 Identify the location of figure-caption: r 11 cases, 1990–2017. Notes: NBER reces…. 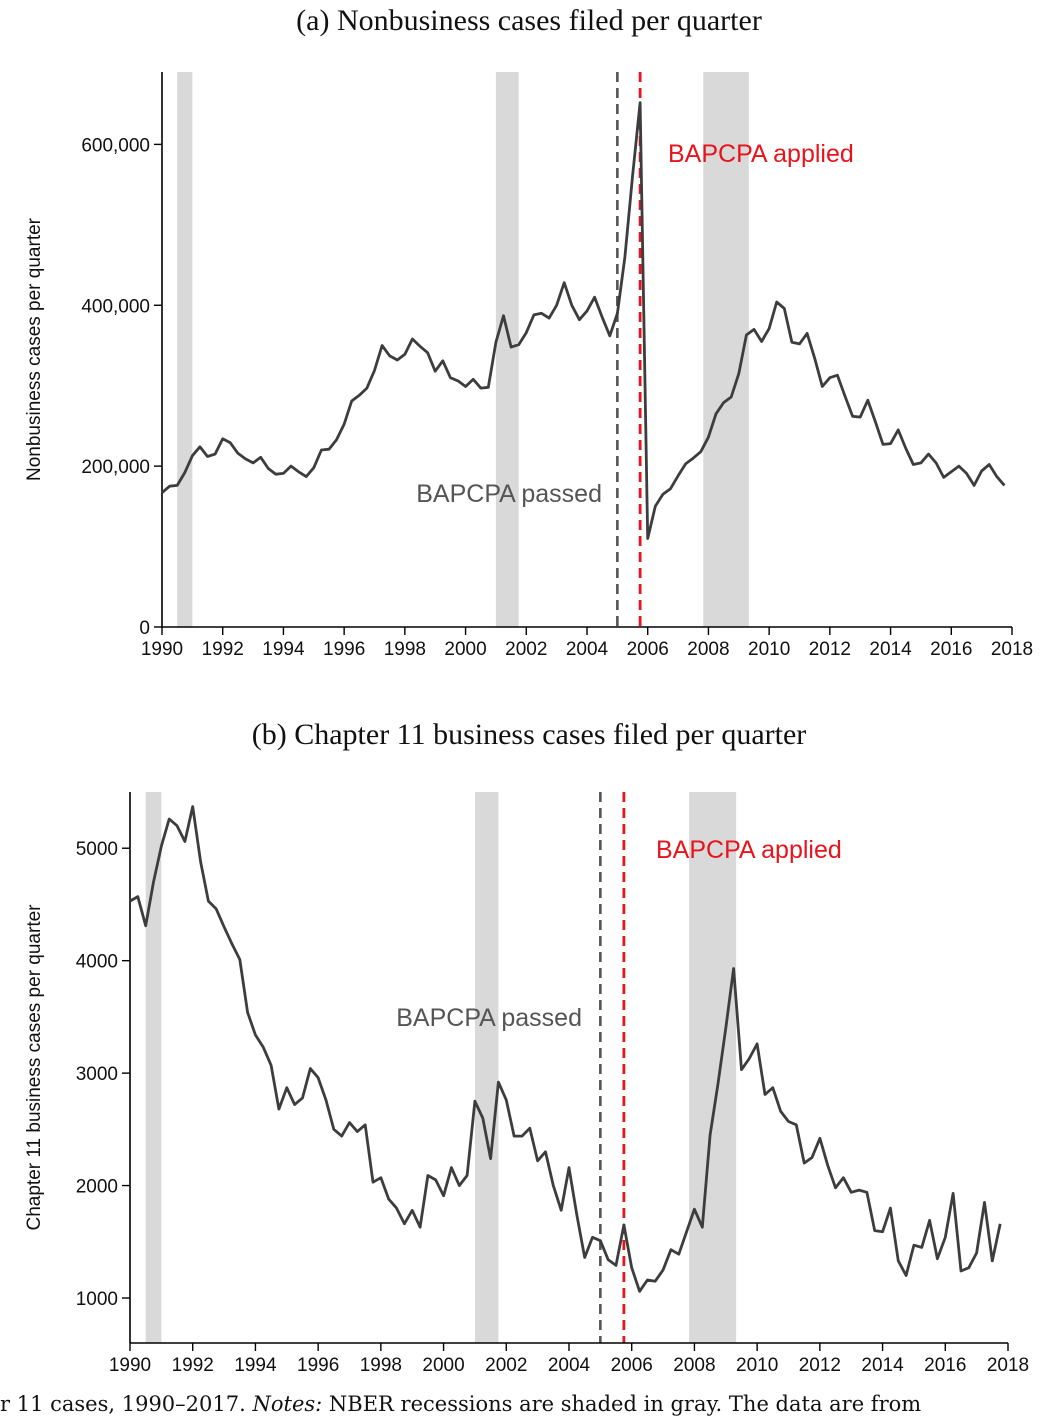
(529, 1404).